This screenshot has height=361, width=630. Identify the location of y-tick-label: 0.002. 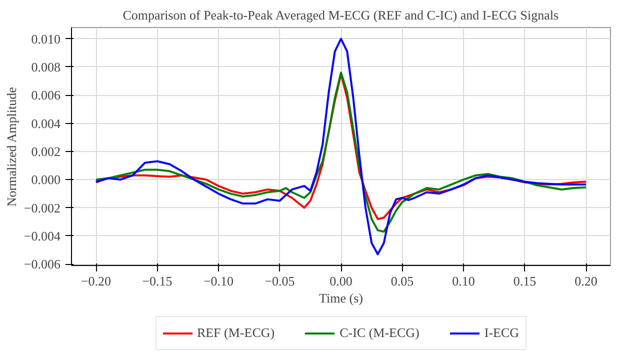
(45, 151).